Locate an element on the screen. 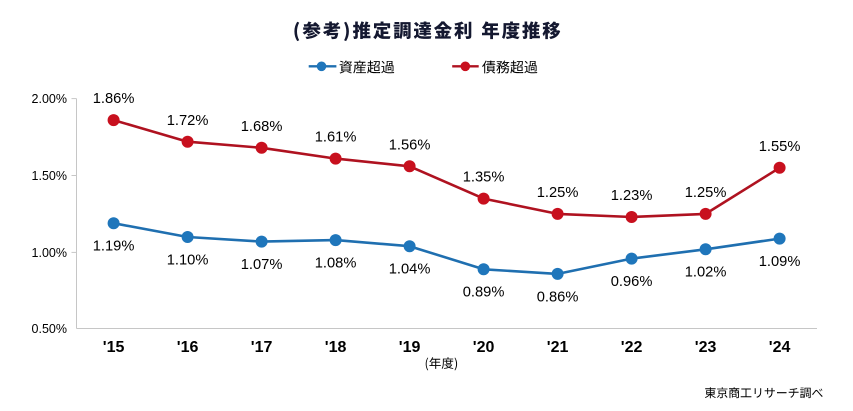 The width and height of the screenshot is (853, 411). svg-text: '23 is located at coordinates (706, 347).